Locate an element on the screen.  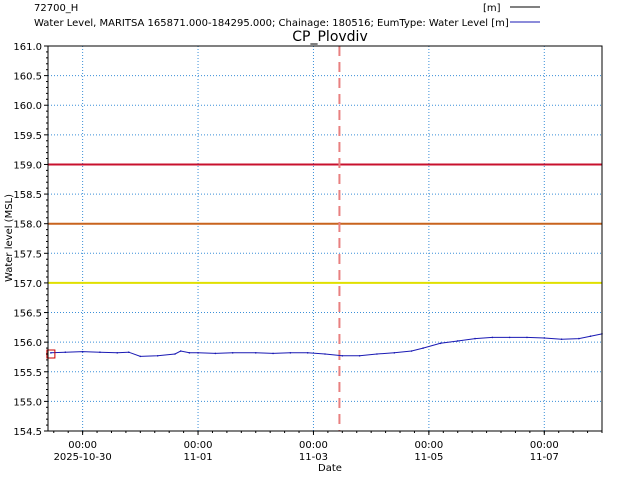
x-tick-date-label: 11-07 is located at coordinates (544, 457).